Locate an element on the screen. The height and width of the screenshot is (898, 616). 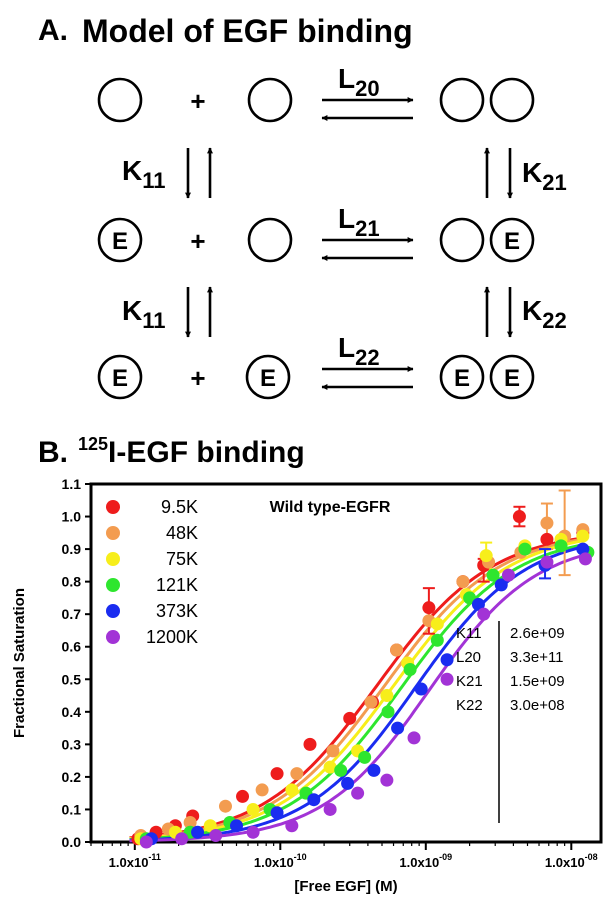
dimer-circle-r2-left is located at coordinates (462, 240).